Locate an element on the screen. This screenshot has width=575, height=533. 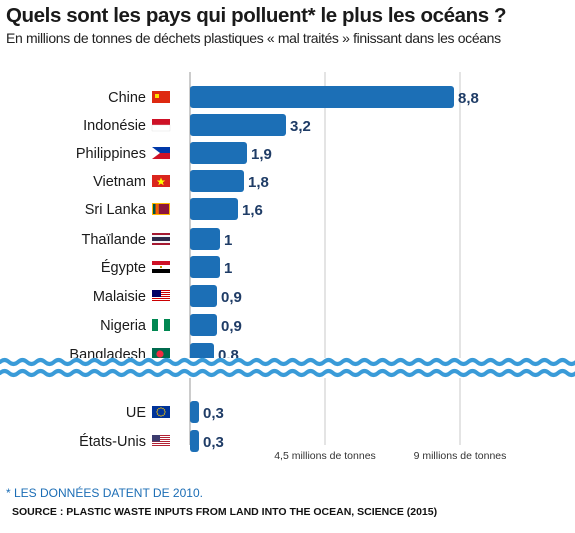
category-label-12: États-Unis is located at coordinates (112, 441).